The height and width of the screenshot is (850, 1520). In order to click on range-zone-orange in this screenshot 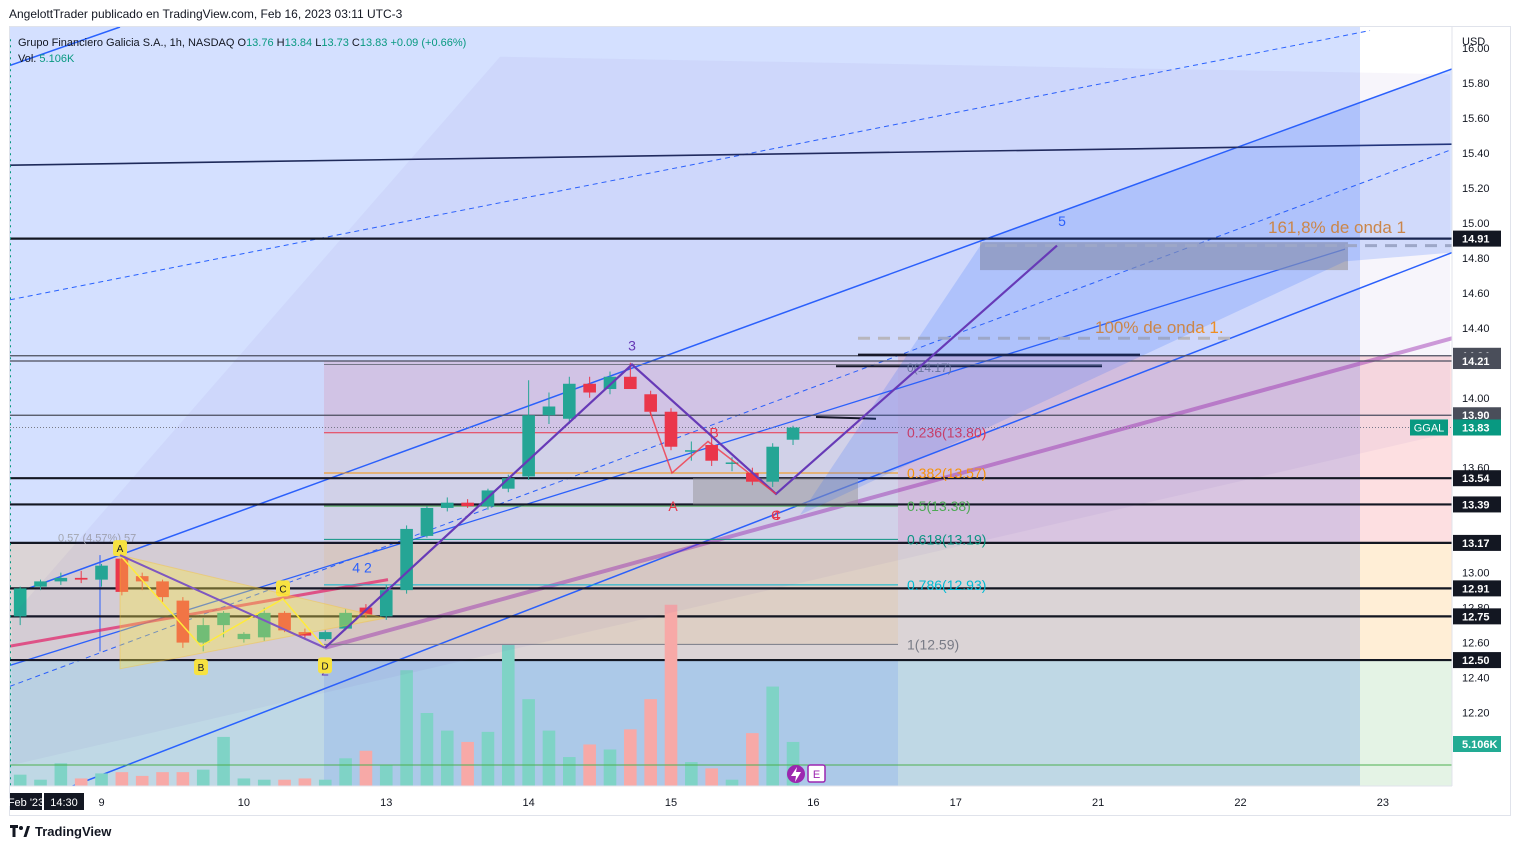, I will do `click(731, 601)`.